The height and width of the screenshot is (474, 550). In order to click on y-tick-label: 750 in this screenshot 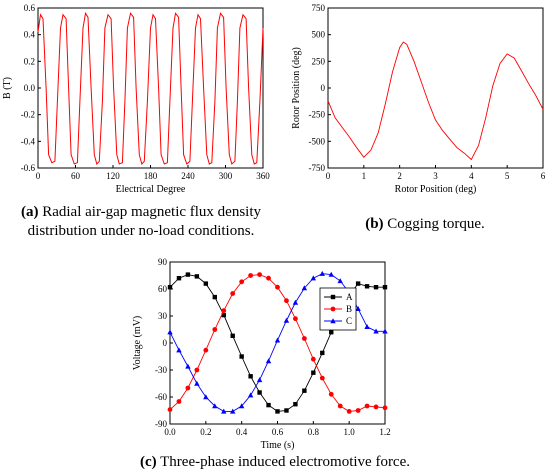, I will do `click(319, 8)`.